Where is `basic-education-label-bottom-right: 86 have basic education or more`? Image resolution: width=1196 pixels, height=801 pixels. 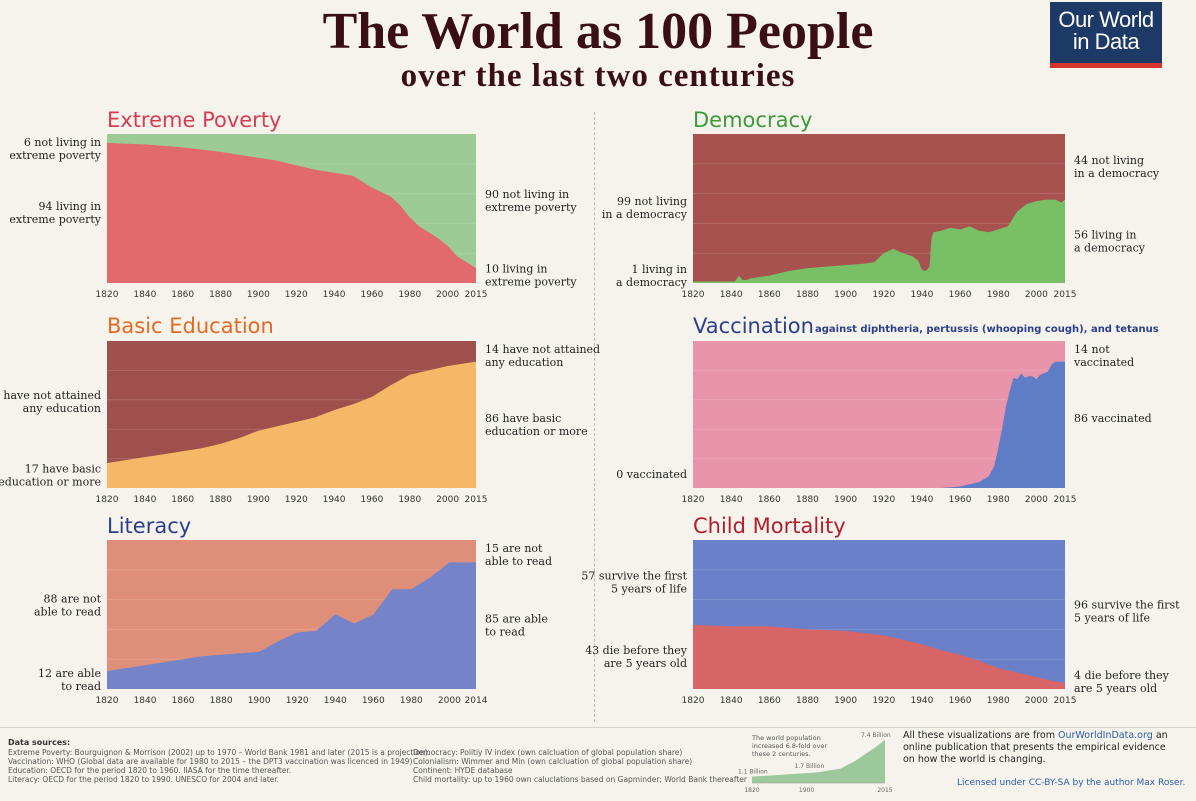
basic-education-label-bottom-right: 86 have basic education or more is located at coordinates (536, 425).